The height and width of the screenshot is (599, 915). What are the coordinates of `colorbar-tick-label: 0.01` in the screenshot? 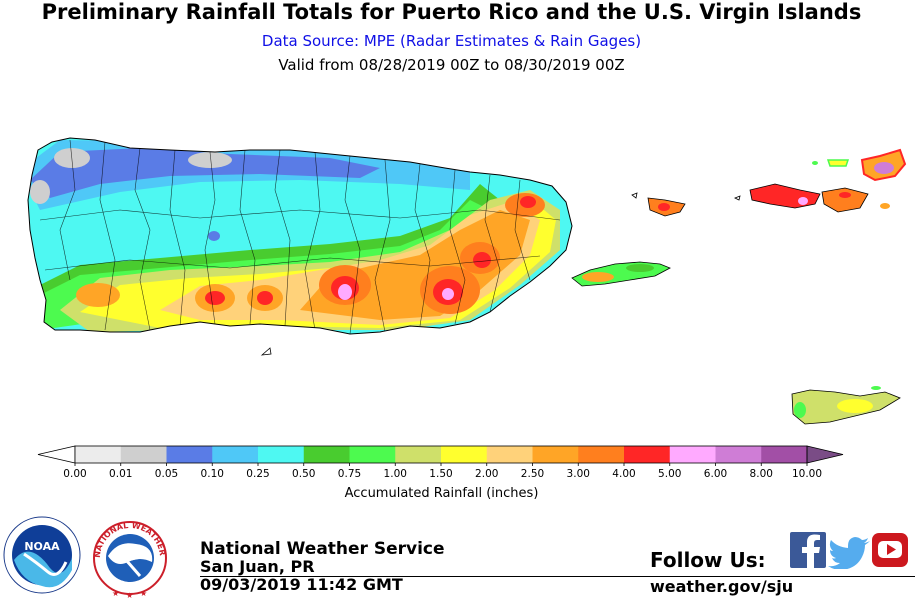 It's located at (120, 474).